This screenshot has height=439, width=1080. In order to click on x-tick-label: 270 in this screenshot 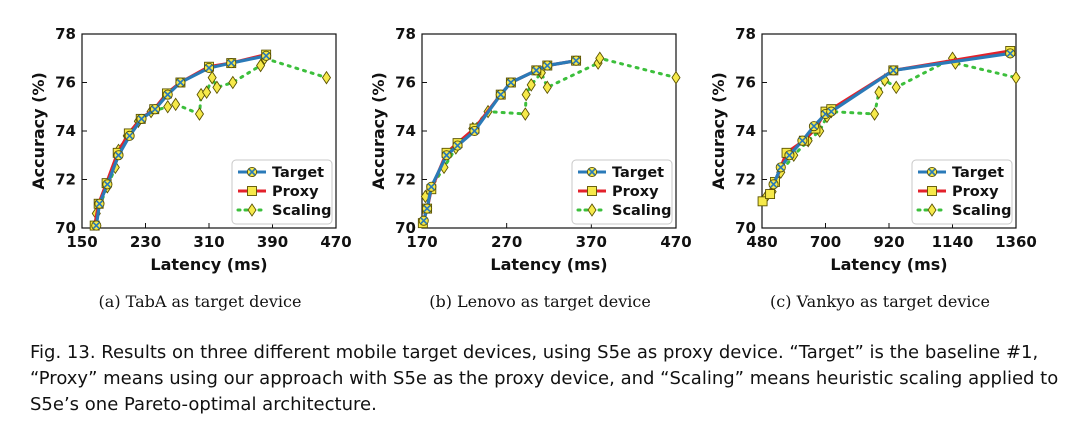, I will do `click(506, 242)`.